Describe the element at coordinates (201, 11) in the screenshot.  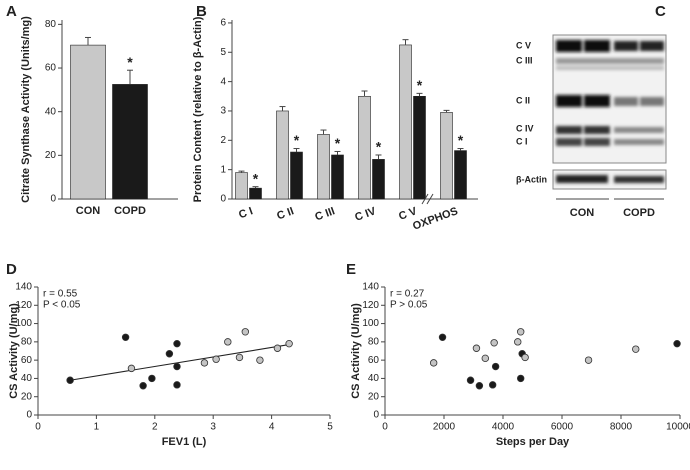
I see `panel-letter: B` at that location.